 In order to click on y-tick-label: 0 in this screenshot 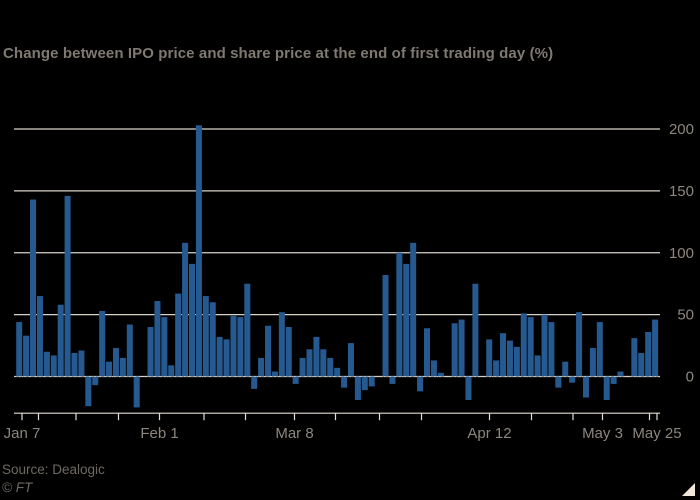, I will do `click(690, 377)`.